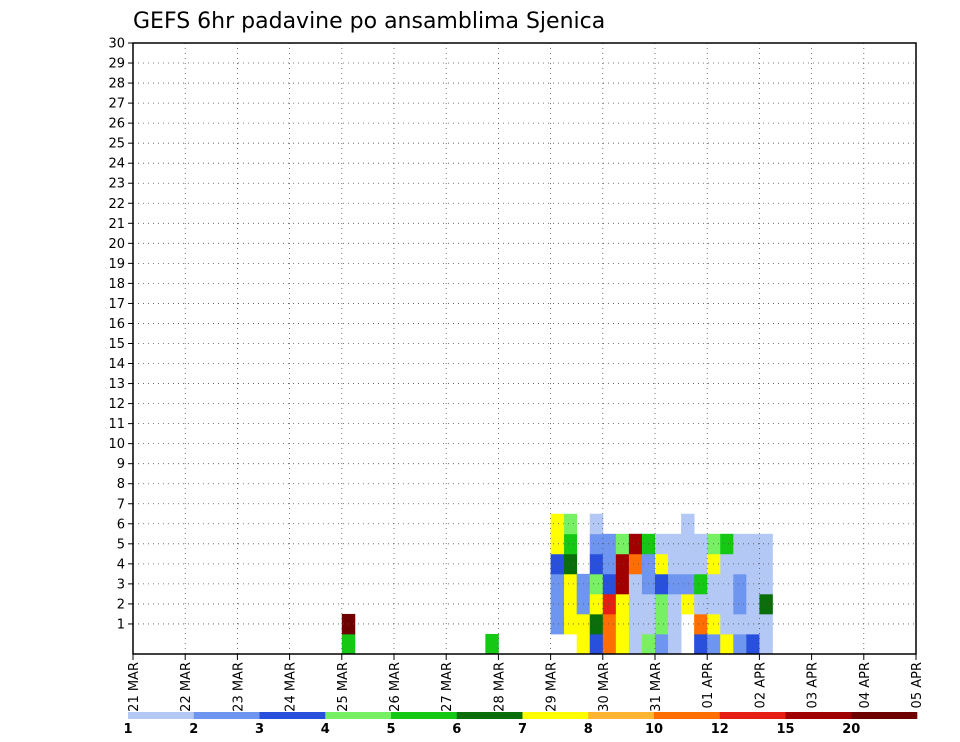 The height and width of the screenshot is (742, 960). What do you see at coordinates (259, 729) in the screenshot?
I see `colorbar-label: 3` at bounding box center [259, 729].